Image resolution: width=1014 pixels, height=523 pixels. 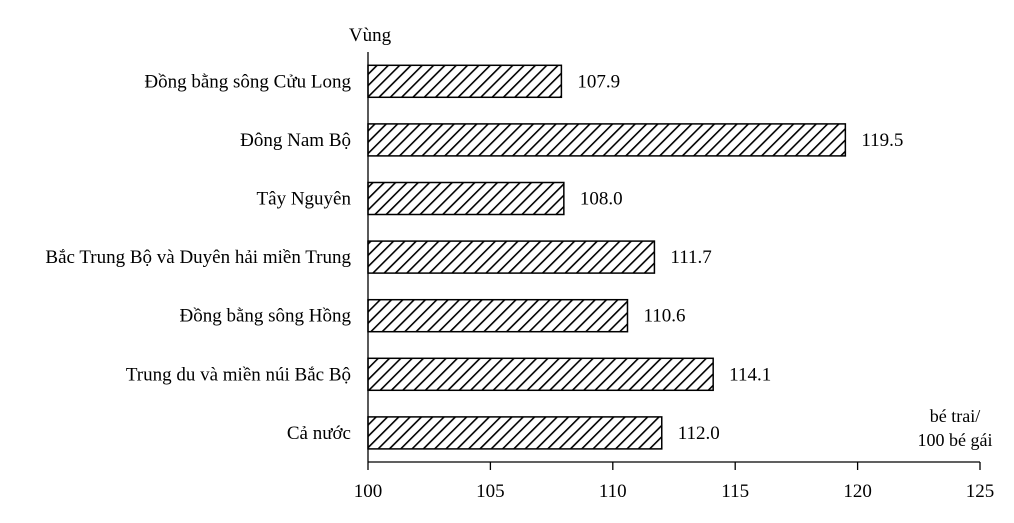 What do you see at coordinates (238, 374) in the screenshot?
I see `category-label: Trung du và miền núi Bắc Bộ` at bounding box center [238, 374].